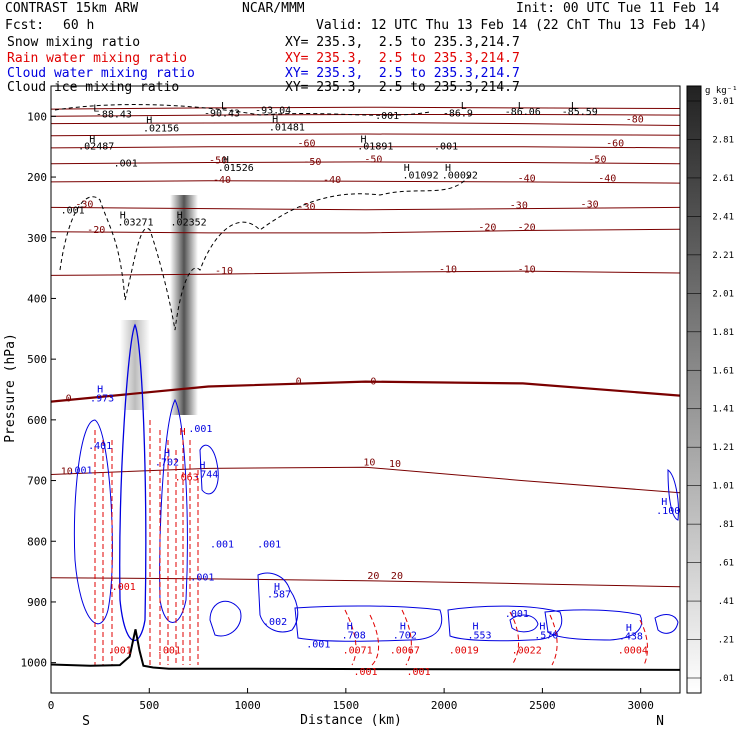  What do you see at coordinates (365, 273) in the screenshot?
I see `isotherm--10` at bounding box center [365, 273].